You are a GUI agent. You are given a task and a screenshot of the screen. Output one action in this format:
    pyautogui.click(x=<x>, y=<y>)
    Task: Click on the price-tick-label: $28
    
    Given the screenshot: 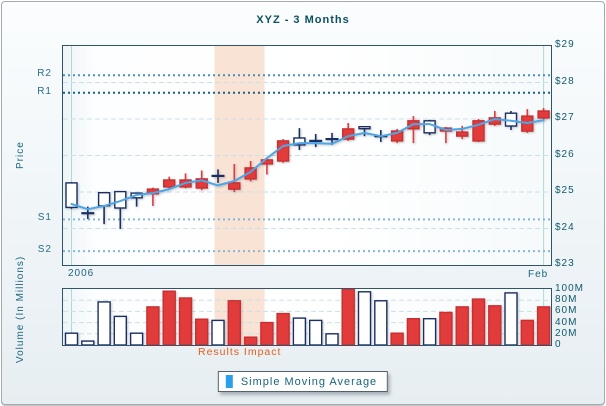 What is the action you would take?
    pyautogui.click(x=565, y=81)
    